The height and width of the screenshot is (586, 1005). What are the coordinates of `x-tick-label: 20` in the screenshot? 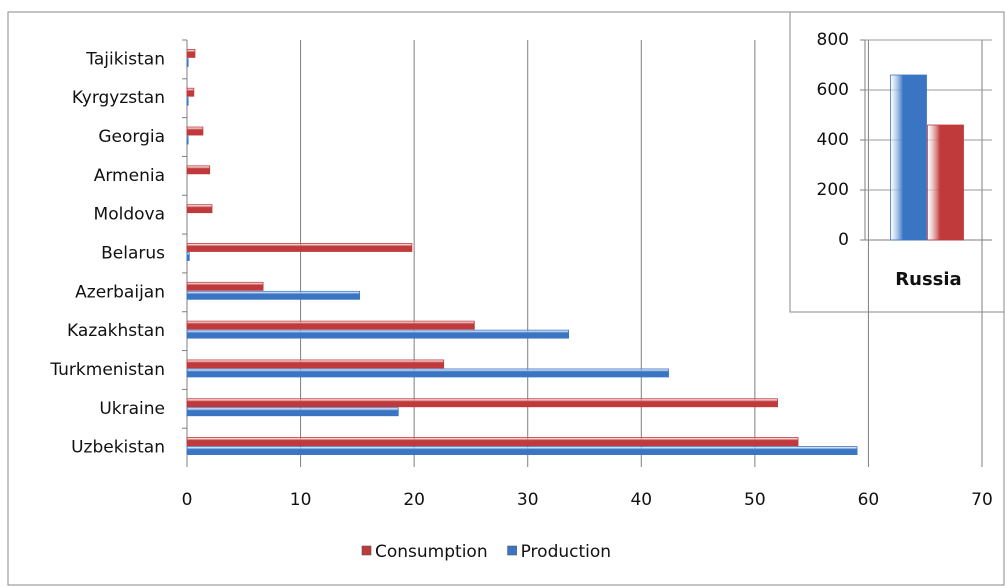 It's located at (414, 500).